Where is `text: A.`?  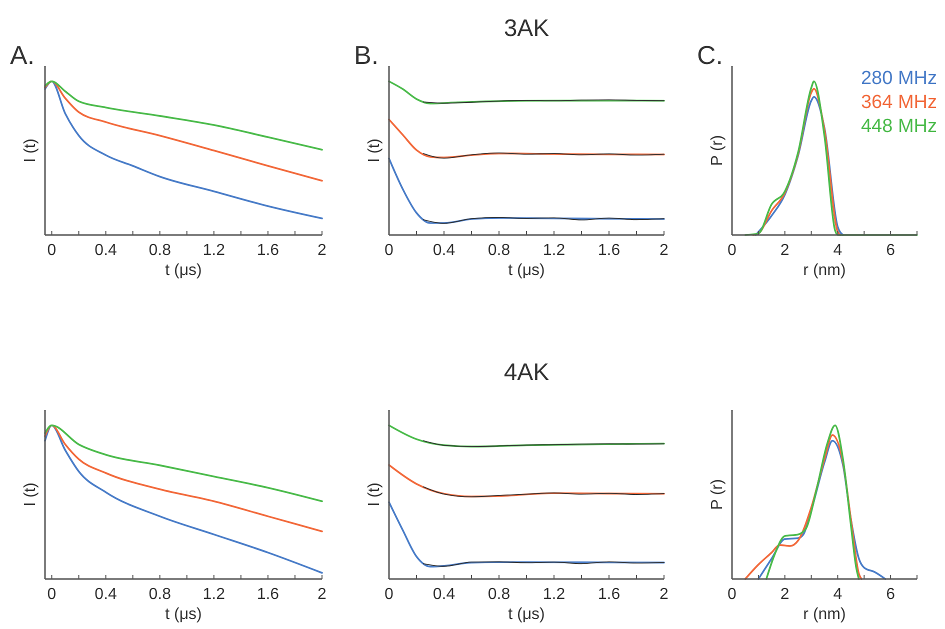
text: A. is located at coordinates (22, 55).